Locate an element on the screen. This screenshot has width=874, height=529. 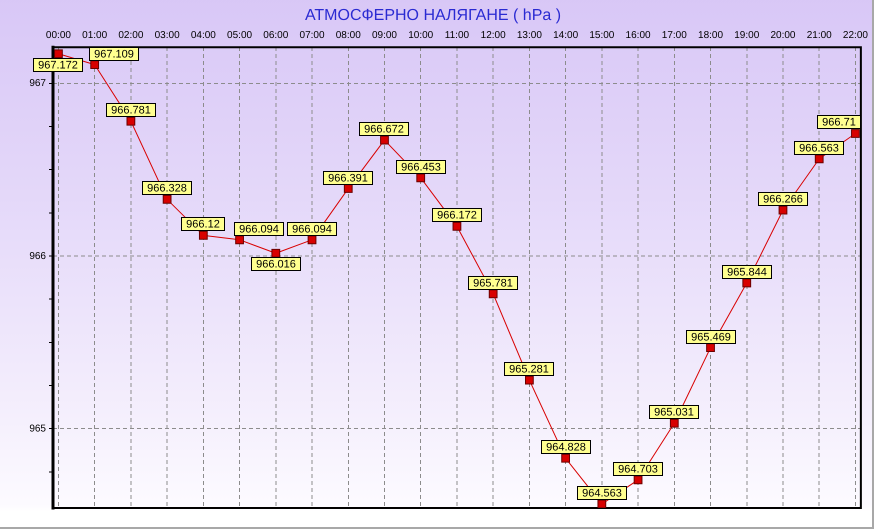
x-tick-label: 19:00 is located at coordinates (747, 35).